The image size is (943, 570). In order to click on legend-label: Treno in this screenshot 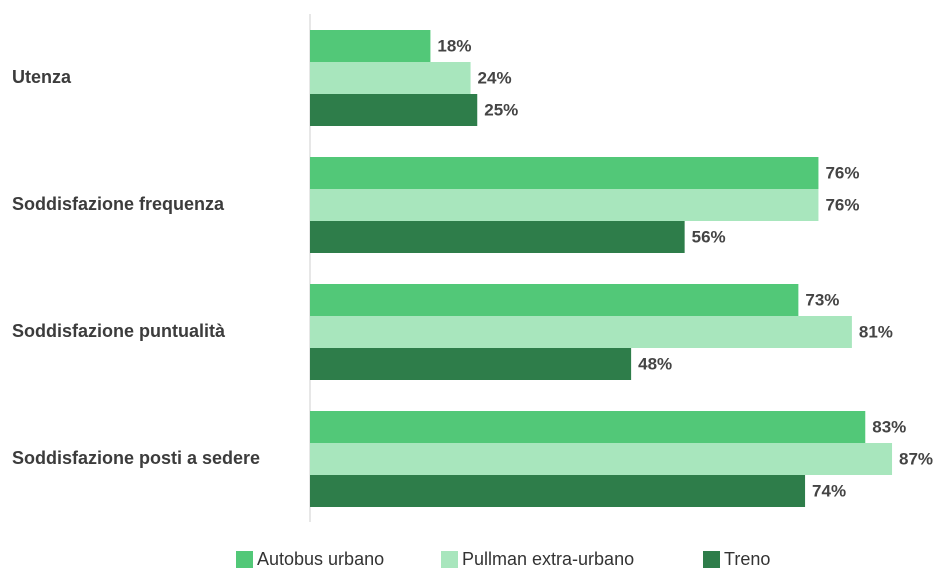, I will do `click(747, 559)`.